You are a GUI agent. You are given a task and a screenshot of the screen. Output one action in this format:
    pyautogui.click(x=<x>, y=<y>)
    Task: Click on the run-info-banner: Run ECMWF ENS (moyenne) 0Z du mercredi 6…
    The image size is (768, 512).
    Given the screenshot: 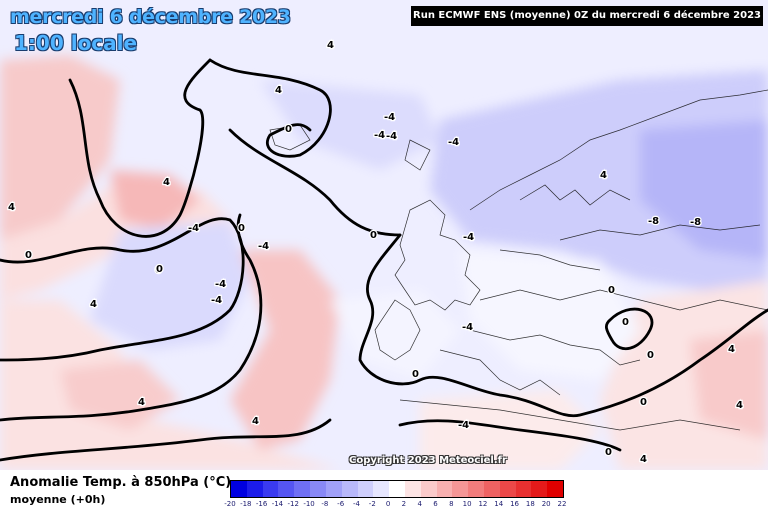 What is the action you would take?
    pyautogui.click(x=587, y=16)
    